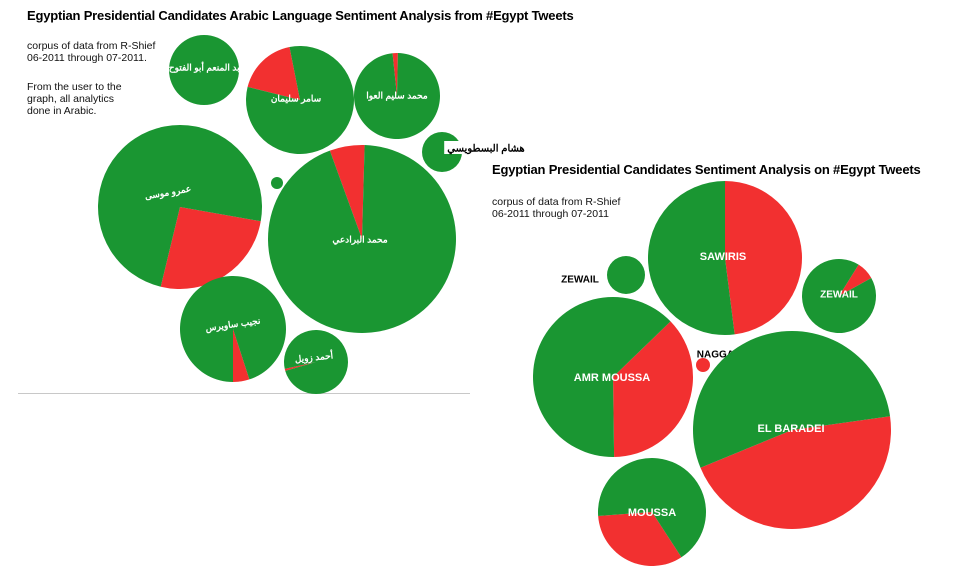 This screenshot has width=962, height=571. What do you see at coordinates (314, 356) in the screenshot?
I see `bubble-label: أحمد زويل` at bounding box center [314, 356].